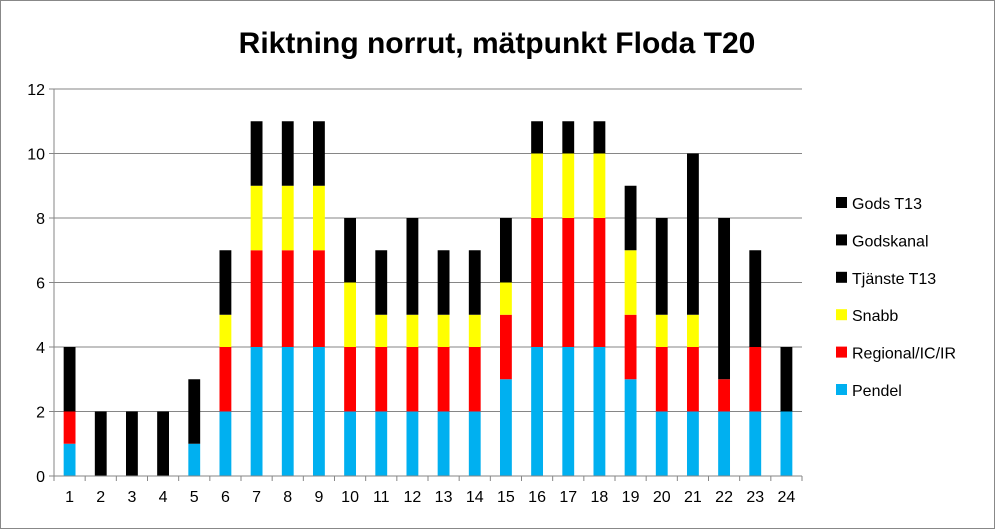 The width and height of the screenshot is (995, 529). Describe the element at coordinates (69, 497) in the screenshot. I see `x-tick-label: 1` at that location.